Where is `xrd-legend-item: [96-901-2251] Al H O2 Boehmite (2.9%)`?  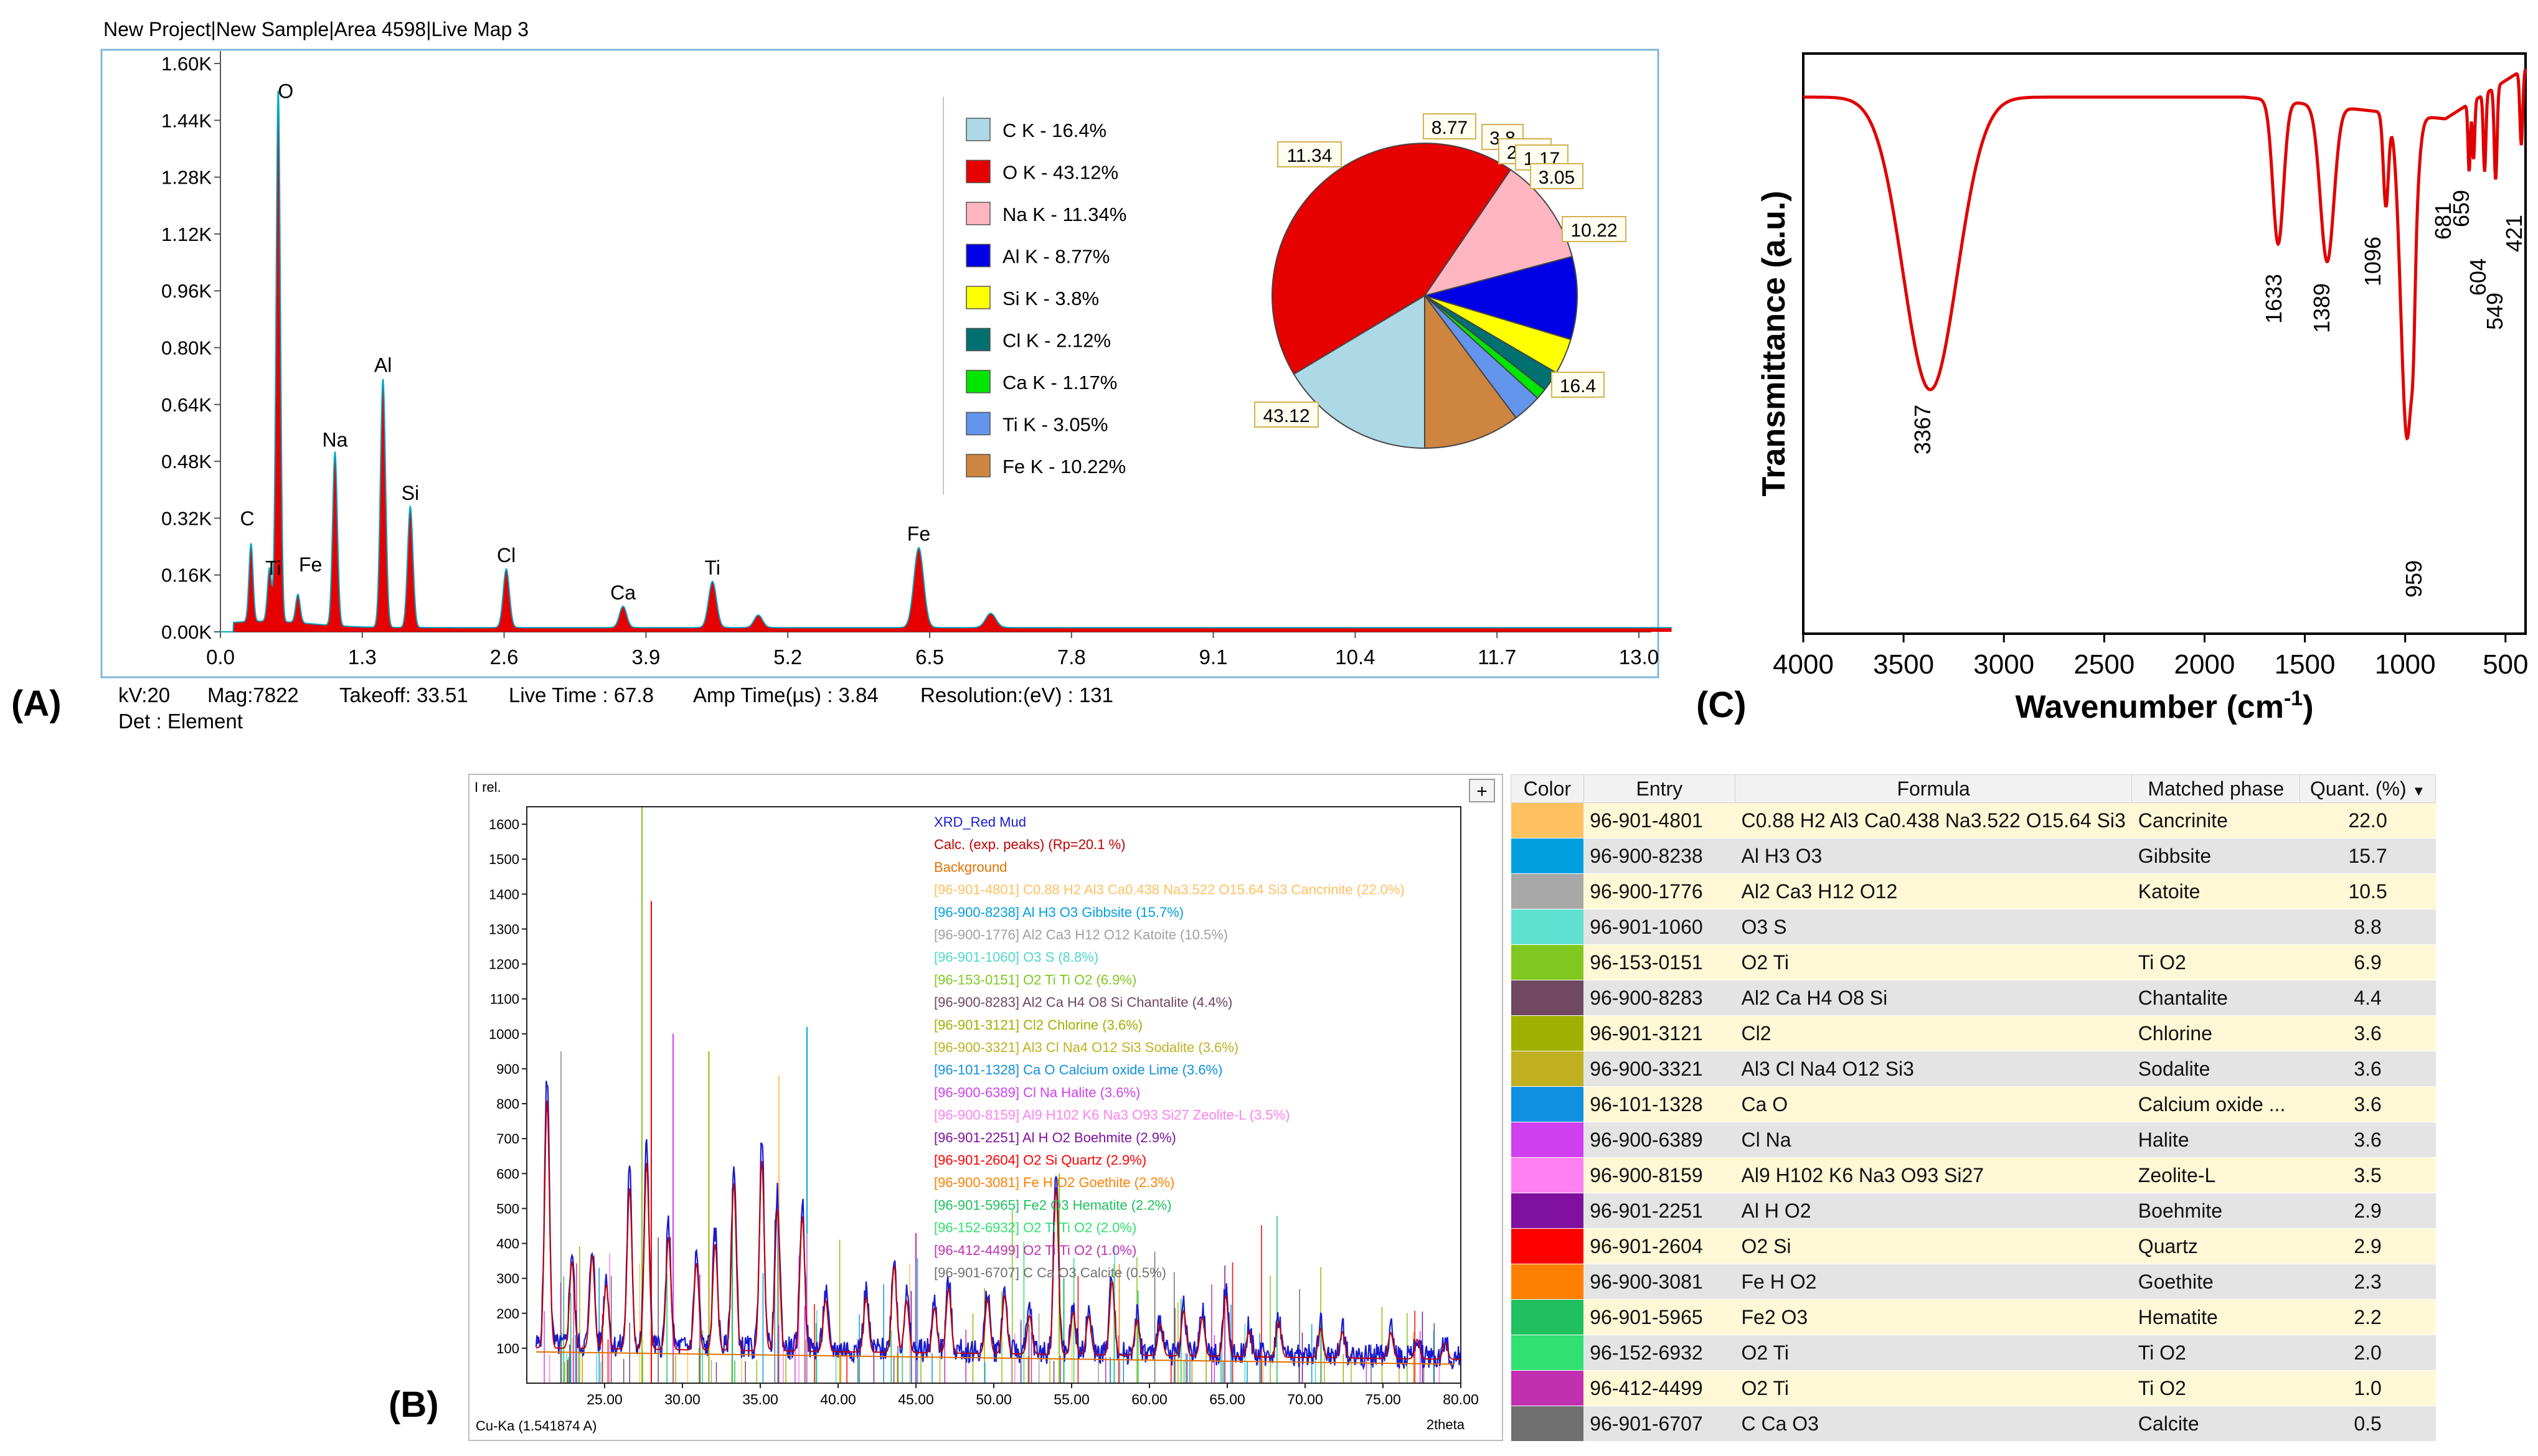
xrd-legend-item: [96-901-2251] Al H O2 Boehmite (2.9%) is located at coordinates (1055, 1137).